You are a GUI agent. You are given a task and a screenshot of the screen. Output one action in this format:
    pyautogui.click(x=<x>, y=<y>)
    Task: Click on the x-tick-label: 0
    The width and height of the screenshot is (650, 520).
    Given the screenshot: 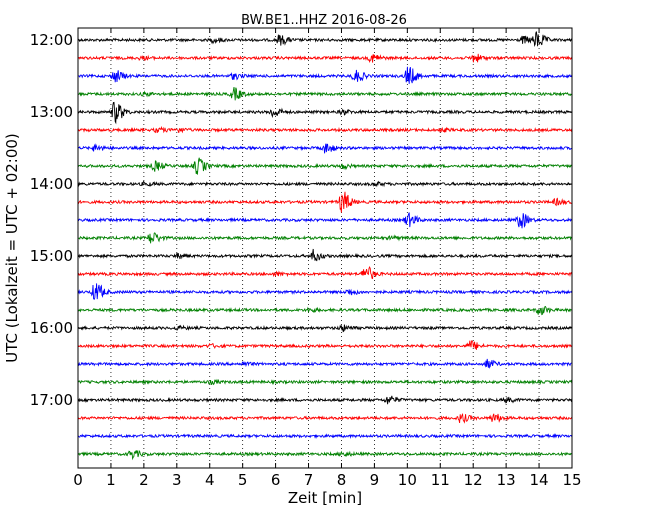 What is the action you would take?
    pyautogui.click(x=78, y=480)
    